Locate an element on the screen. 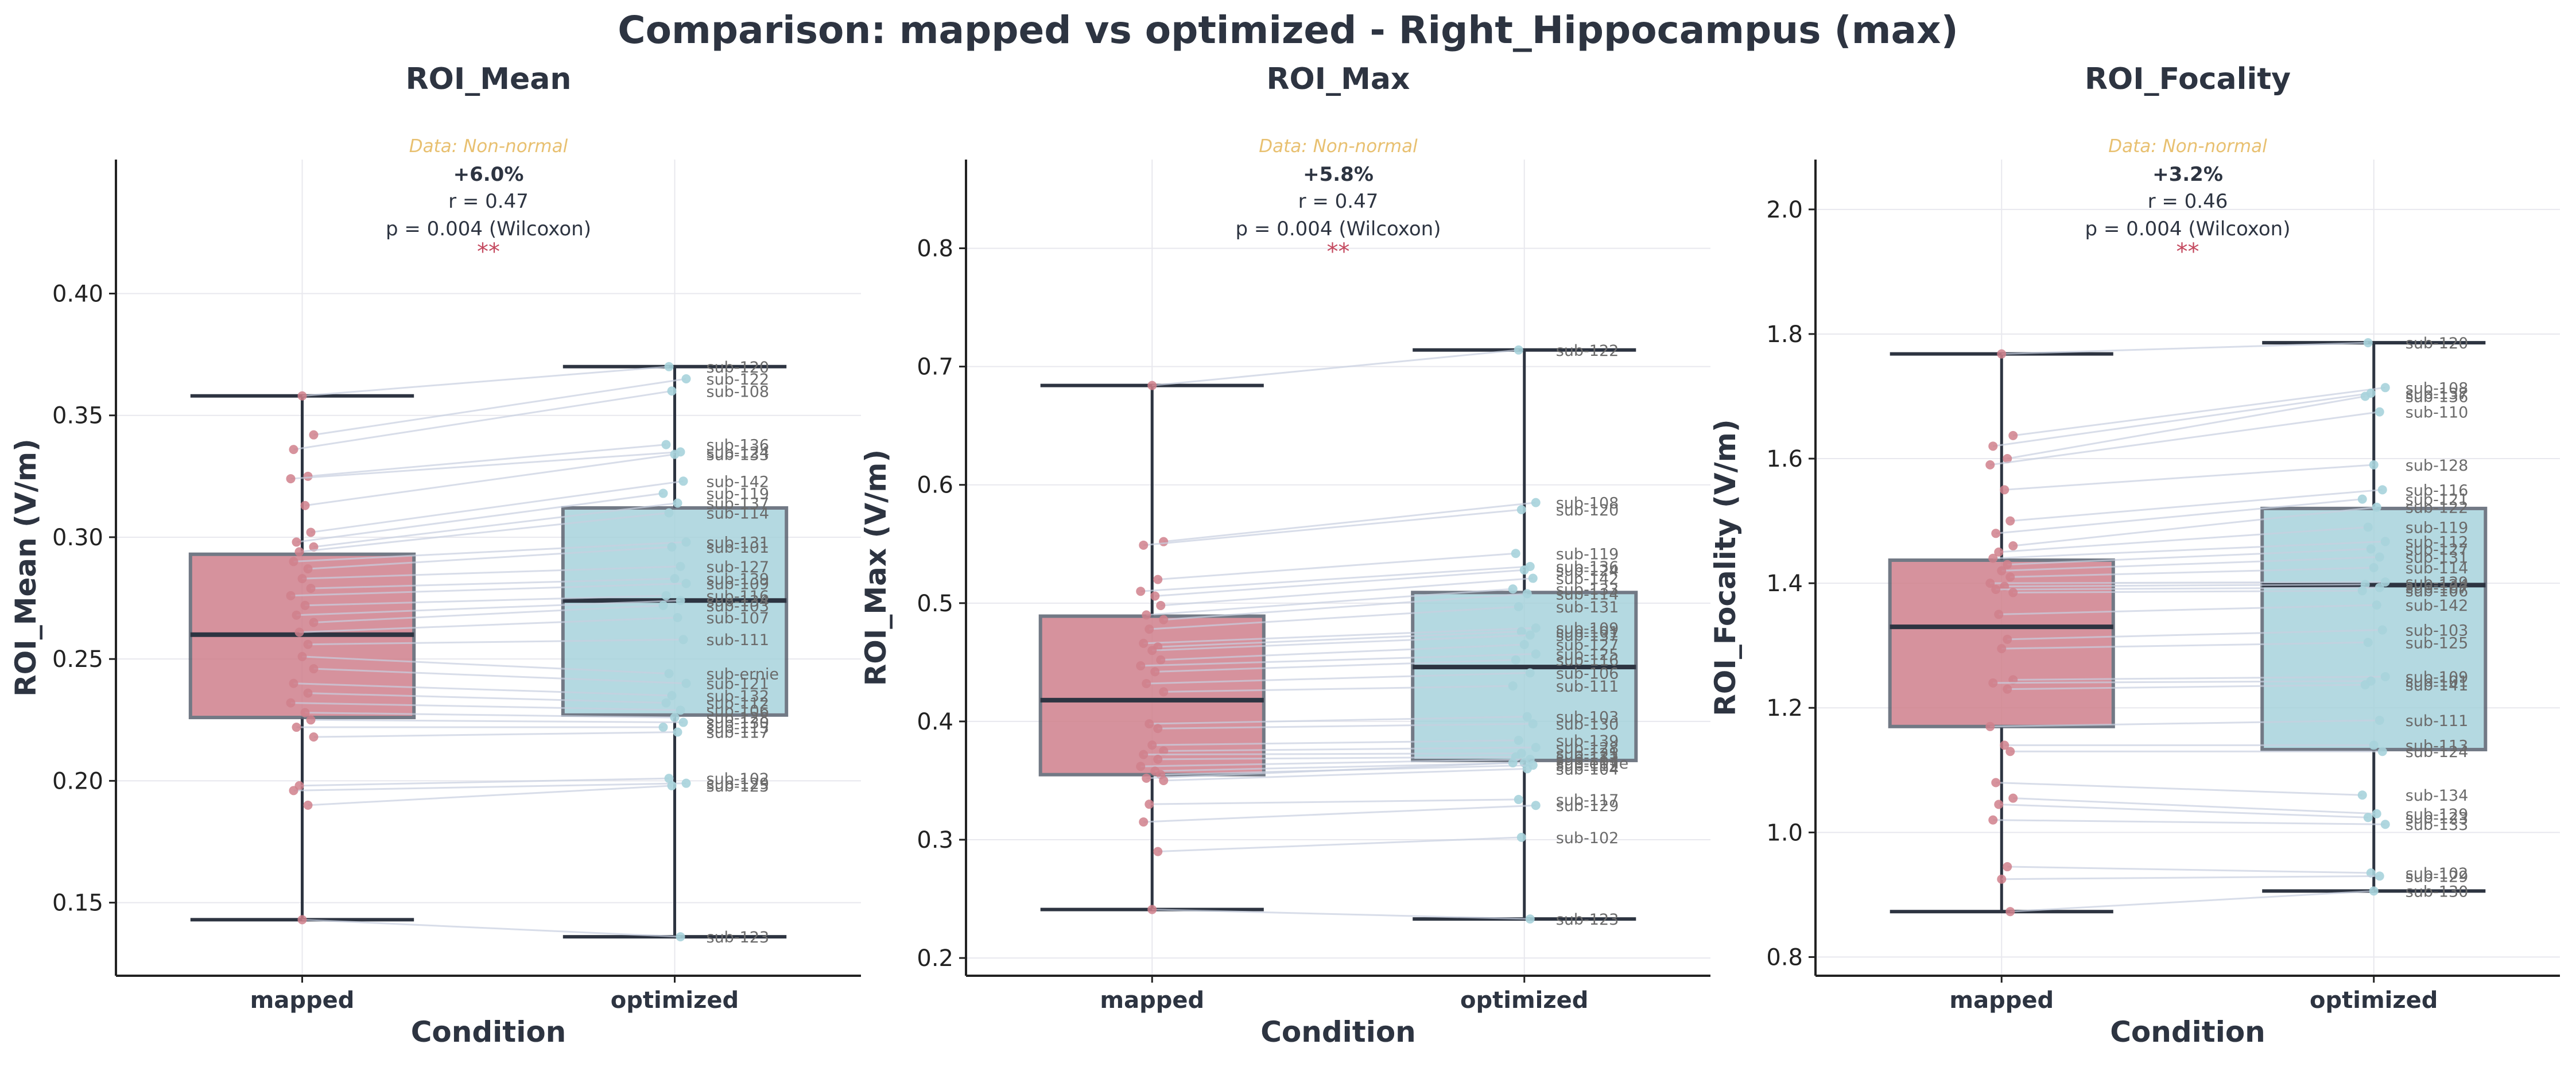 The image size is (2576, 1067). subject-label: sub-125 is located at coordinates (1587, 655).